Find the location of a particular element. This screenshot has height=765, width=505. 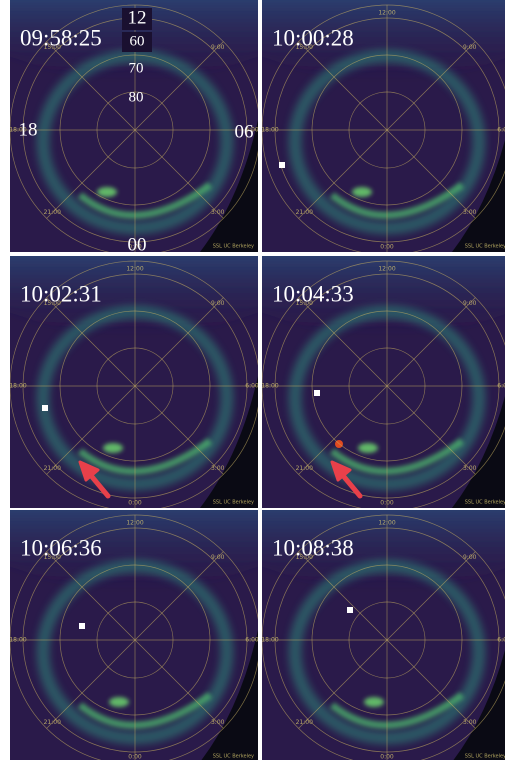

timestamp: 09:58:25 is located at coordinates (61, 37).